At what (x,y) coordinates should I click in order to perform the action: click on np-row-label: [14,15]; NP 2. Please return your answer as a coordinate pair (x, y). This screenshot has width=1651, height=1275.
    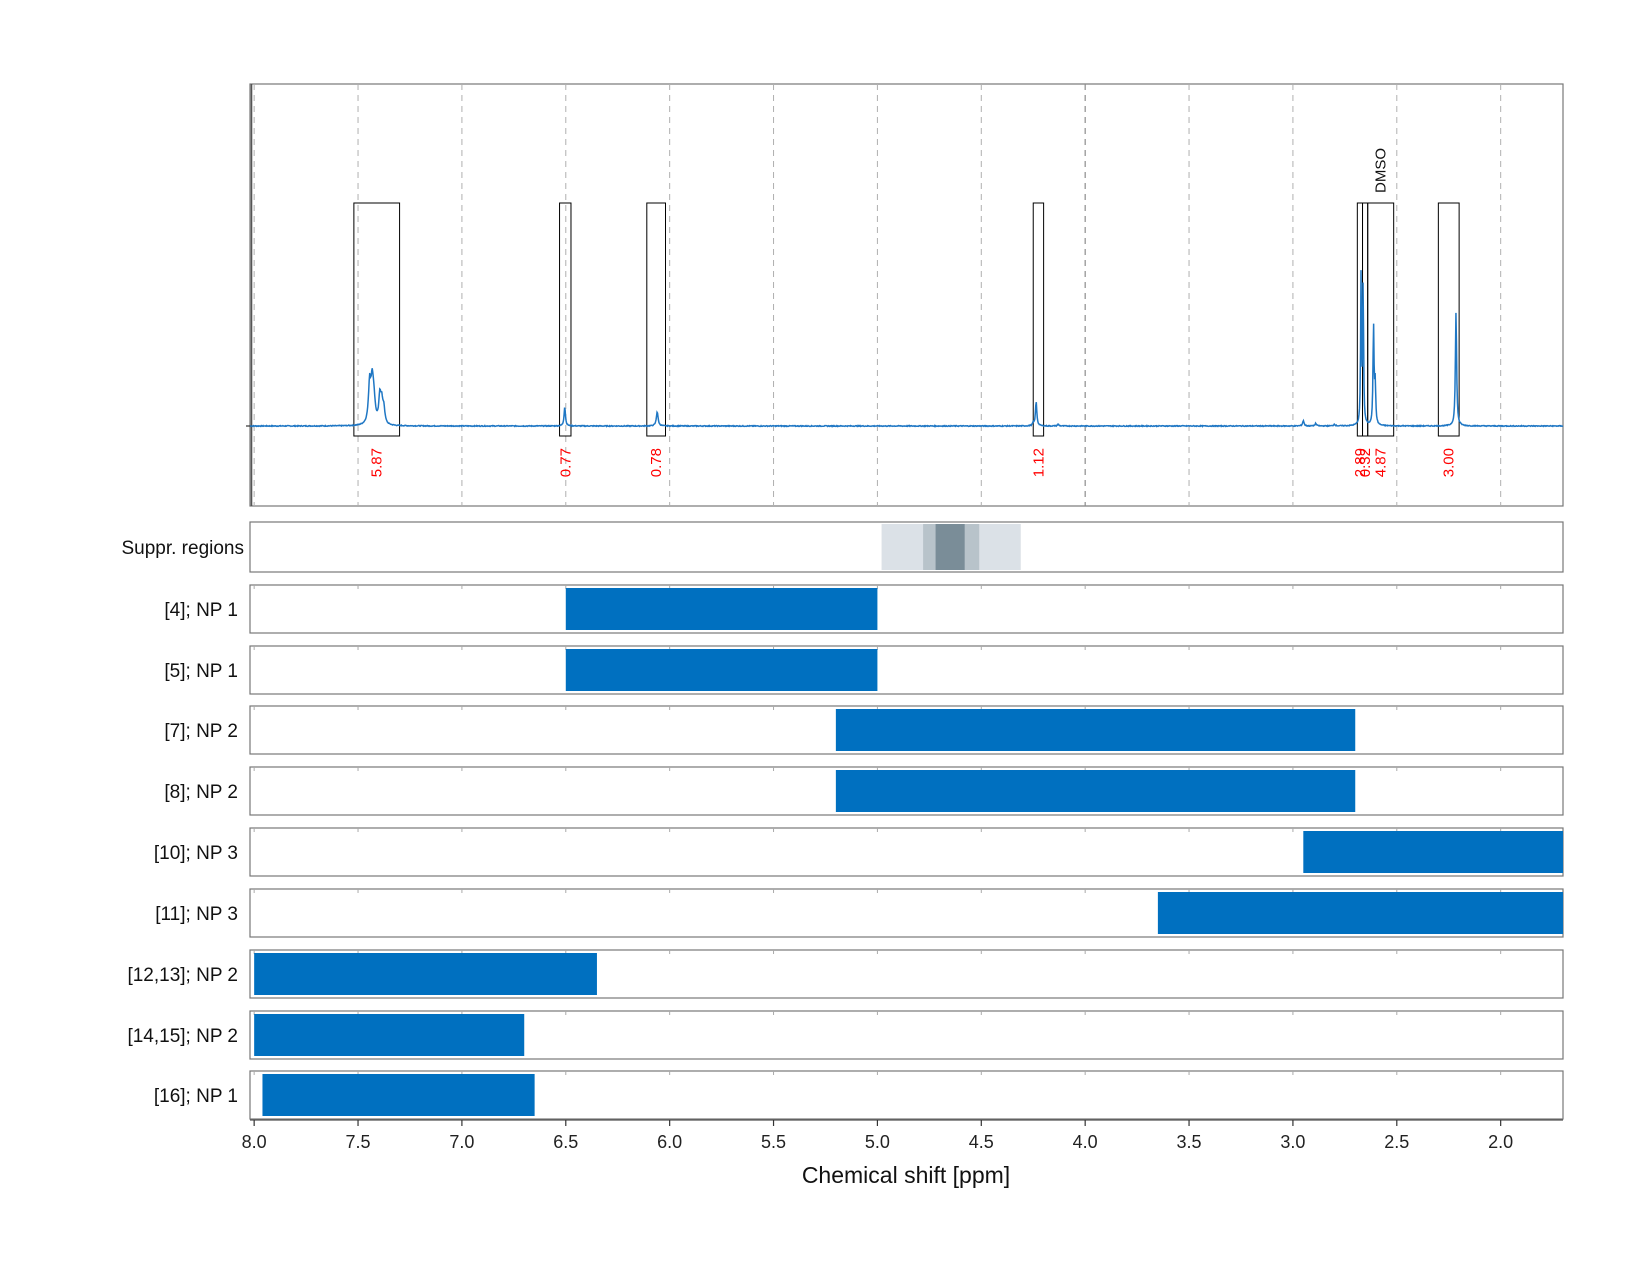
    Looking at the image, I should click on (182, 1036).